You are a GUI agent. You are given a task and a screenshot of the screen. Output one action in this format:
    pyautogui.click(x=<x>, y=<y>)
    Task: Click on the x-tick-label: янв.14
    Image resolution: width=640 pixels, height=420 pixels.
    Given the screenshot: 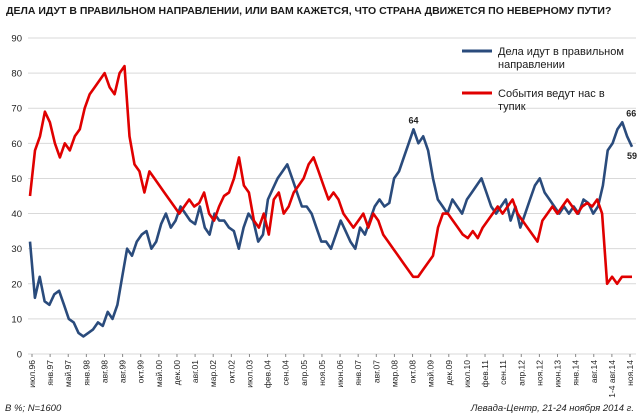 What is the action you would take?
    pyautogui.click(x=576, y=373)
    